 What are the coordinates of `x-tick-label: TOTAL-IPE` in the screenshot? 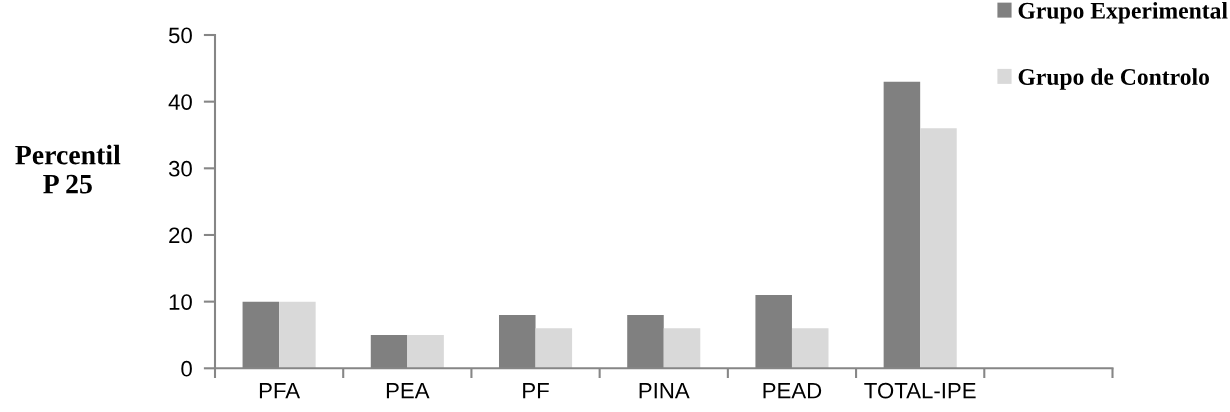 It's located at (920, 390).